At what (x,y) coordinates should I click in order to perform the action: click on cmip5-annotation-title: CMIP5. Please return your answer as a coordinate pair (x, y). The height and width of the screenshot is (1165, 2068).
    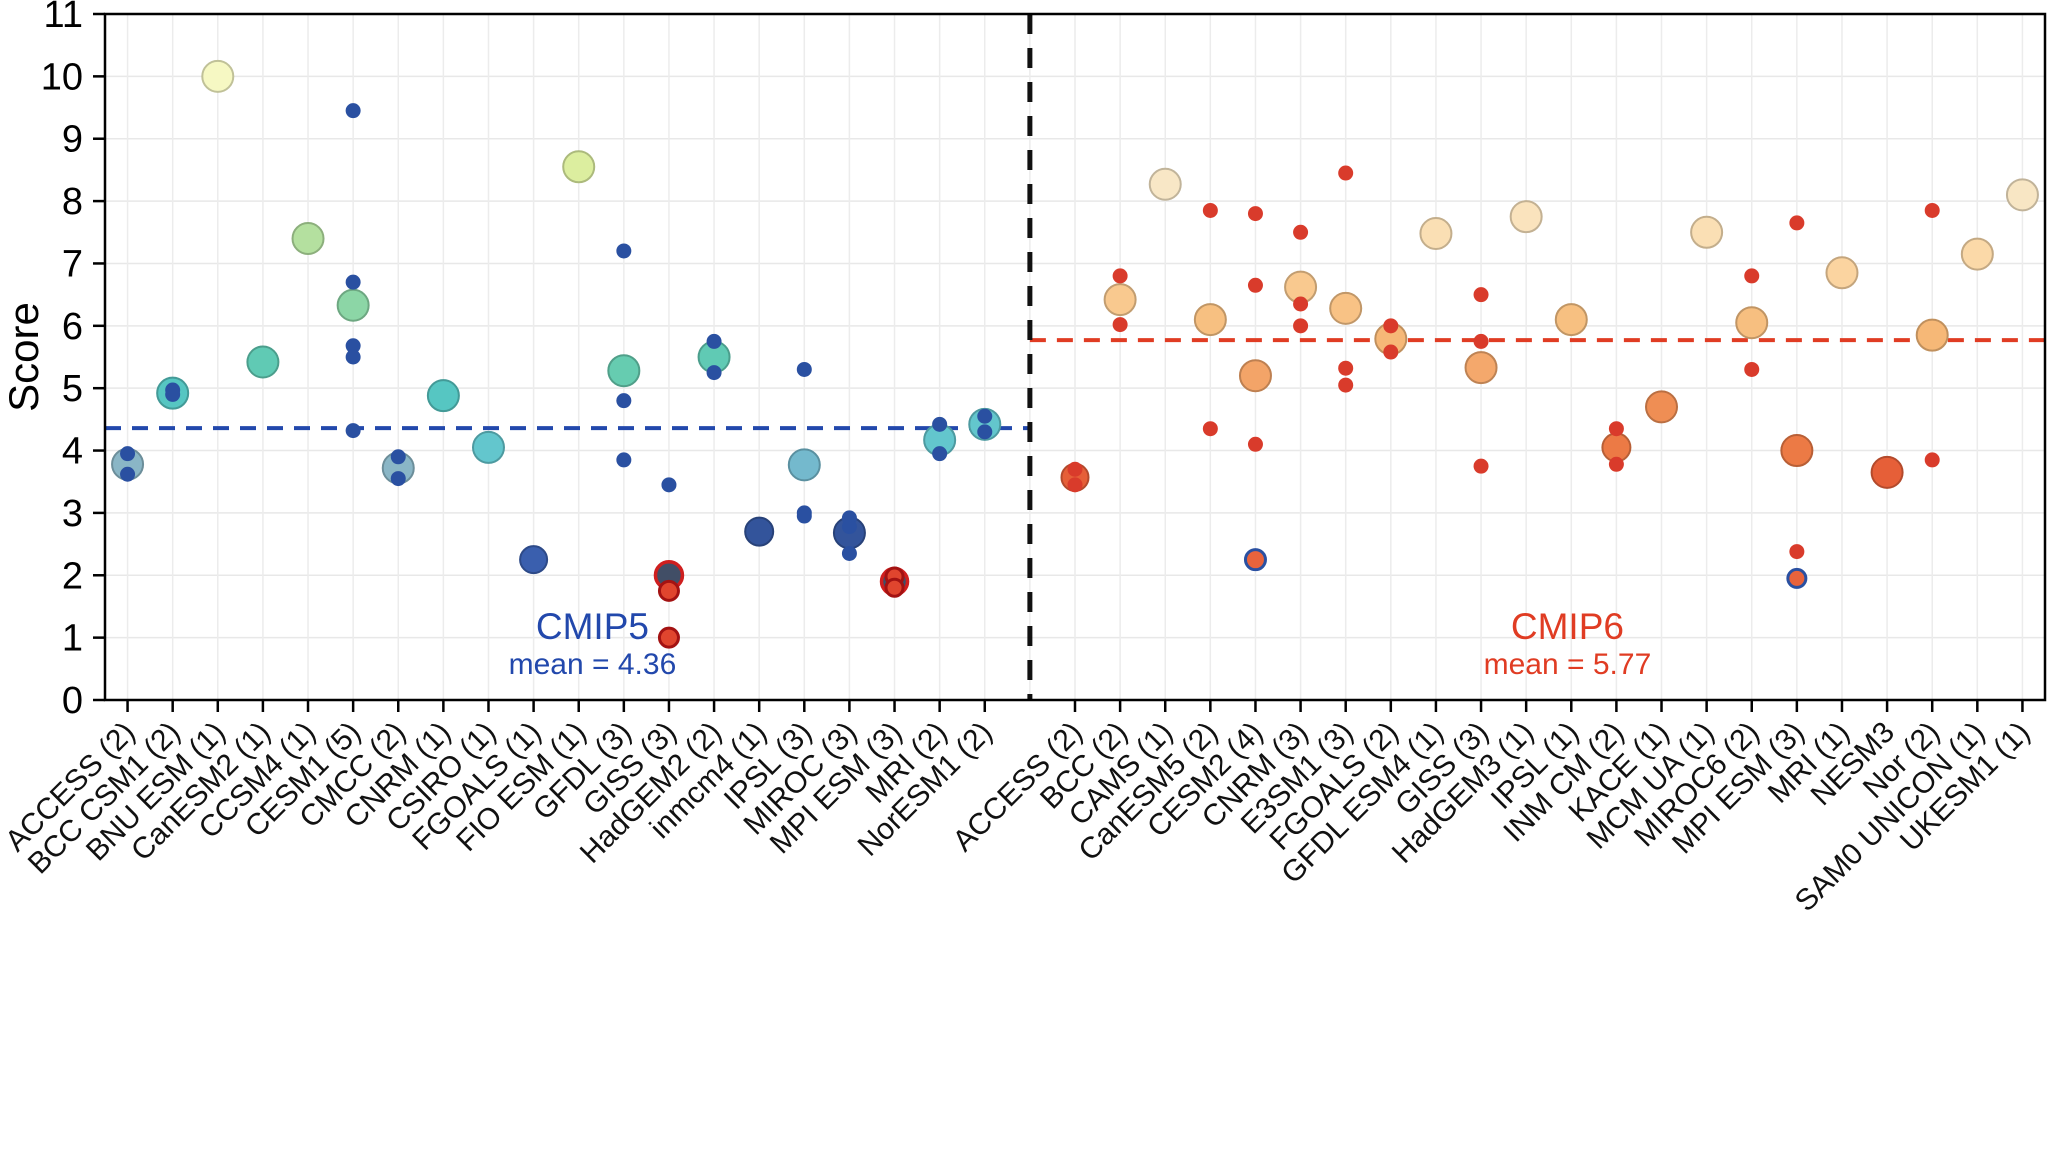
    Looking at the image, I should click on (592, 626).